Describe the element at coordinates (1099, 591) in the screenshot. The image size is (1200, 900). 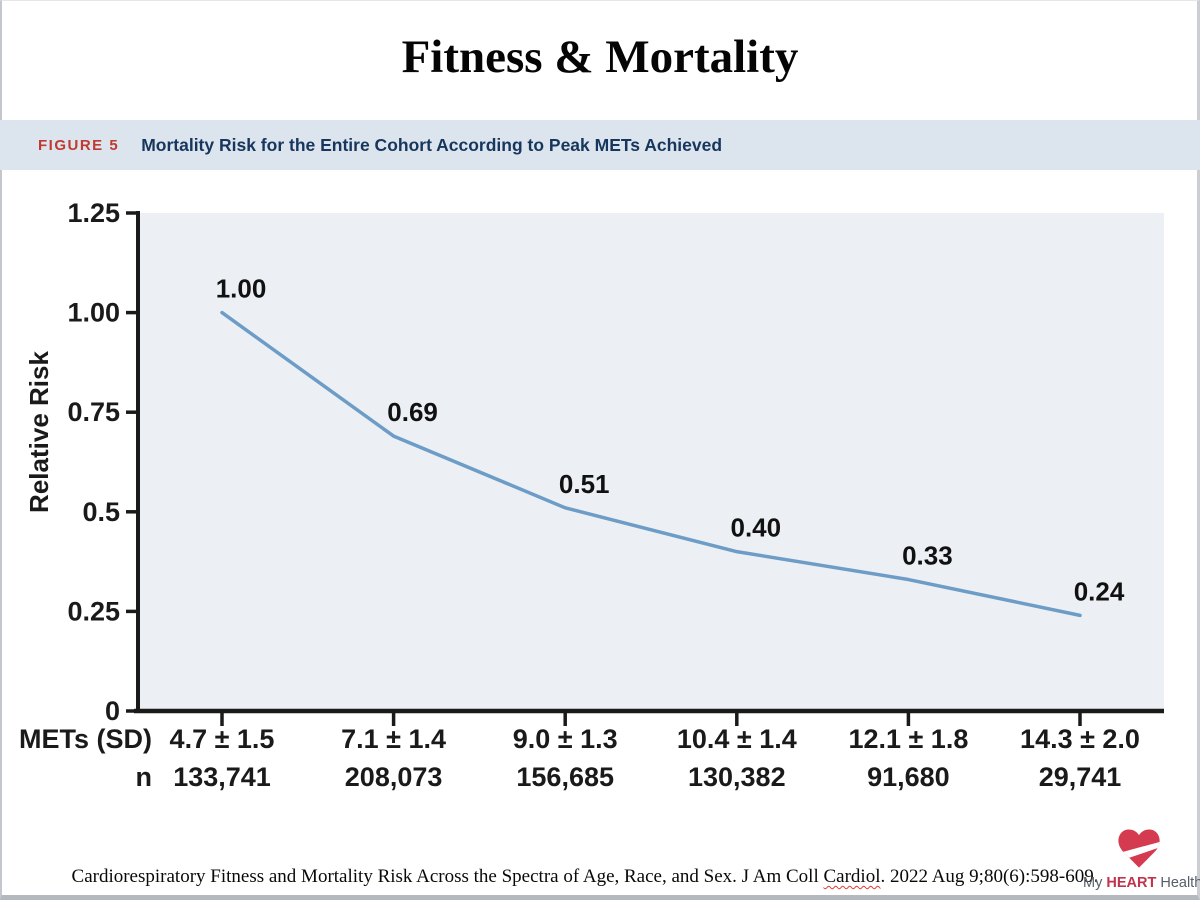
I see `point-value-label: 0.24` at that location.